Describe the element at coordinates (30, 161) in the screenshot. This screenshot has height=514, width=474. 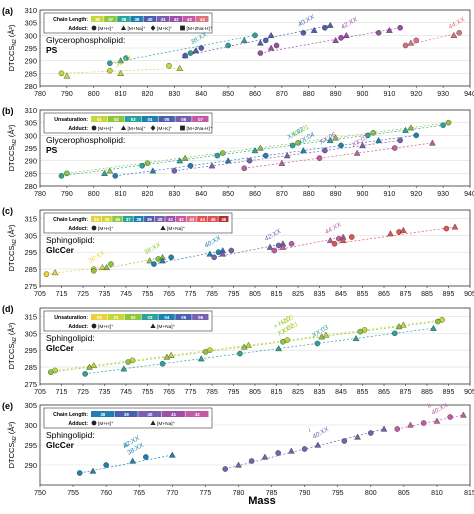
I see `y-tick-label: 290` at that location.